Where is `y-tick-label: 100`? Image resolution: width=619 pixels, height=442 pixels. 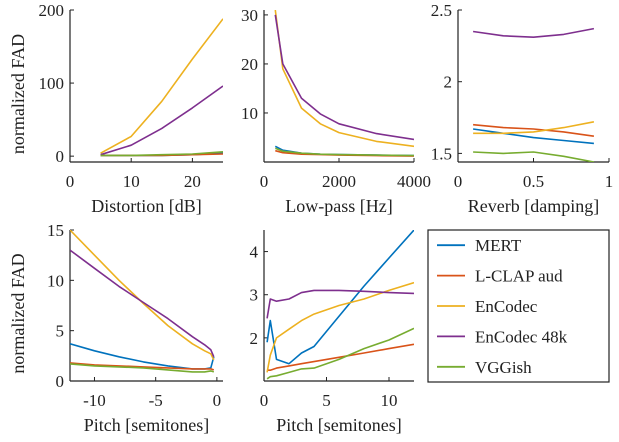
y-tick-label: 100 is located at coordinates (52, 83).